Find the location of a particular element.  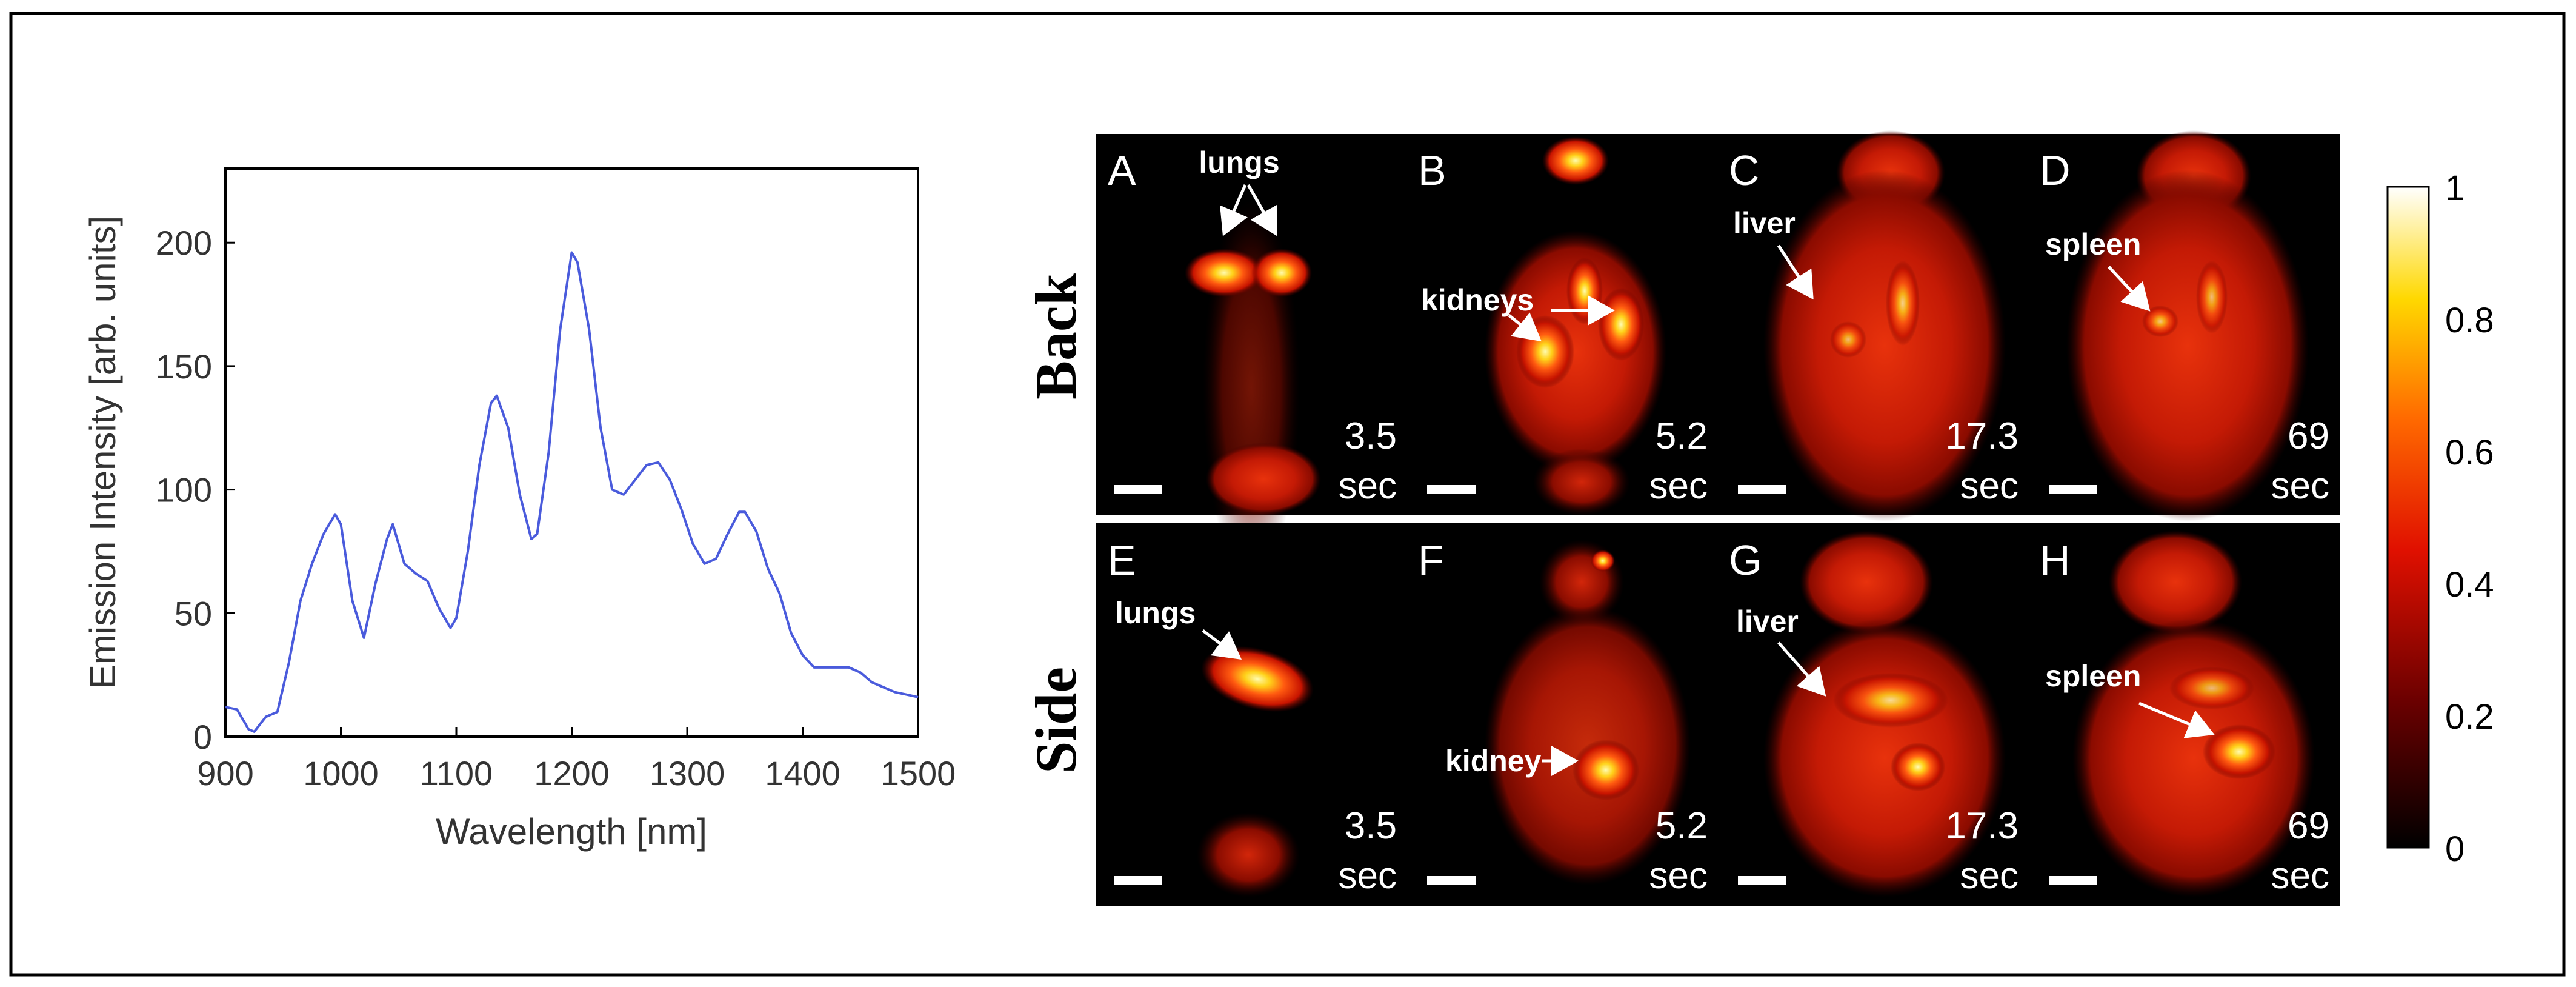

panel-a-tail is located at coordinates (1263, 479).